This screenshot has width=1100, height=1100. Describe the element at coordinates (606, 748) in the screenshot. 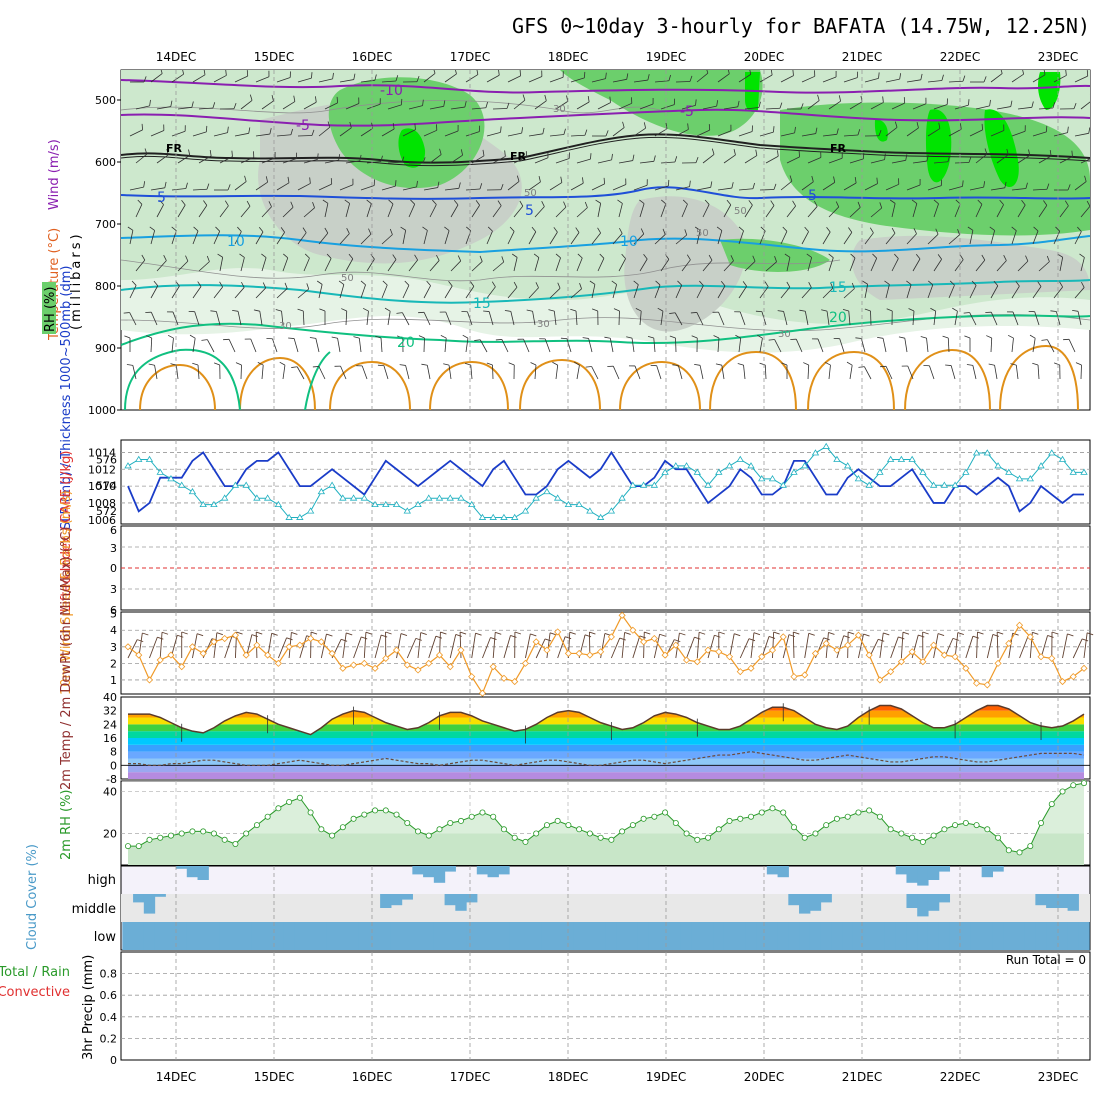

I see `temp-band` at that location.